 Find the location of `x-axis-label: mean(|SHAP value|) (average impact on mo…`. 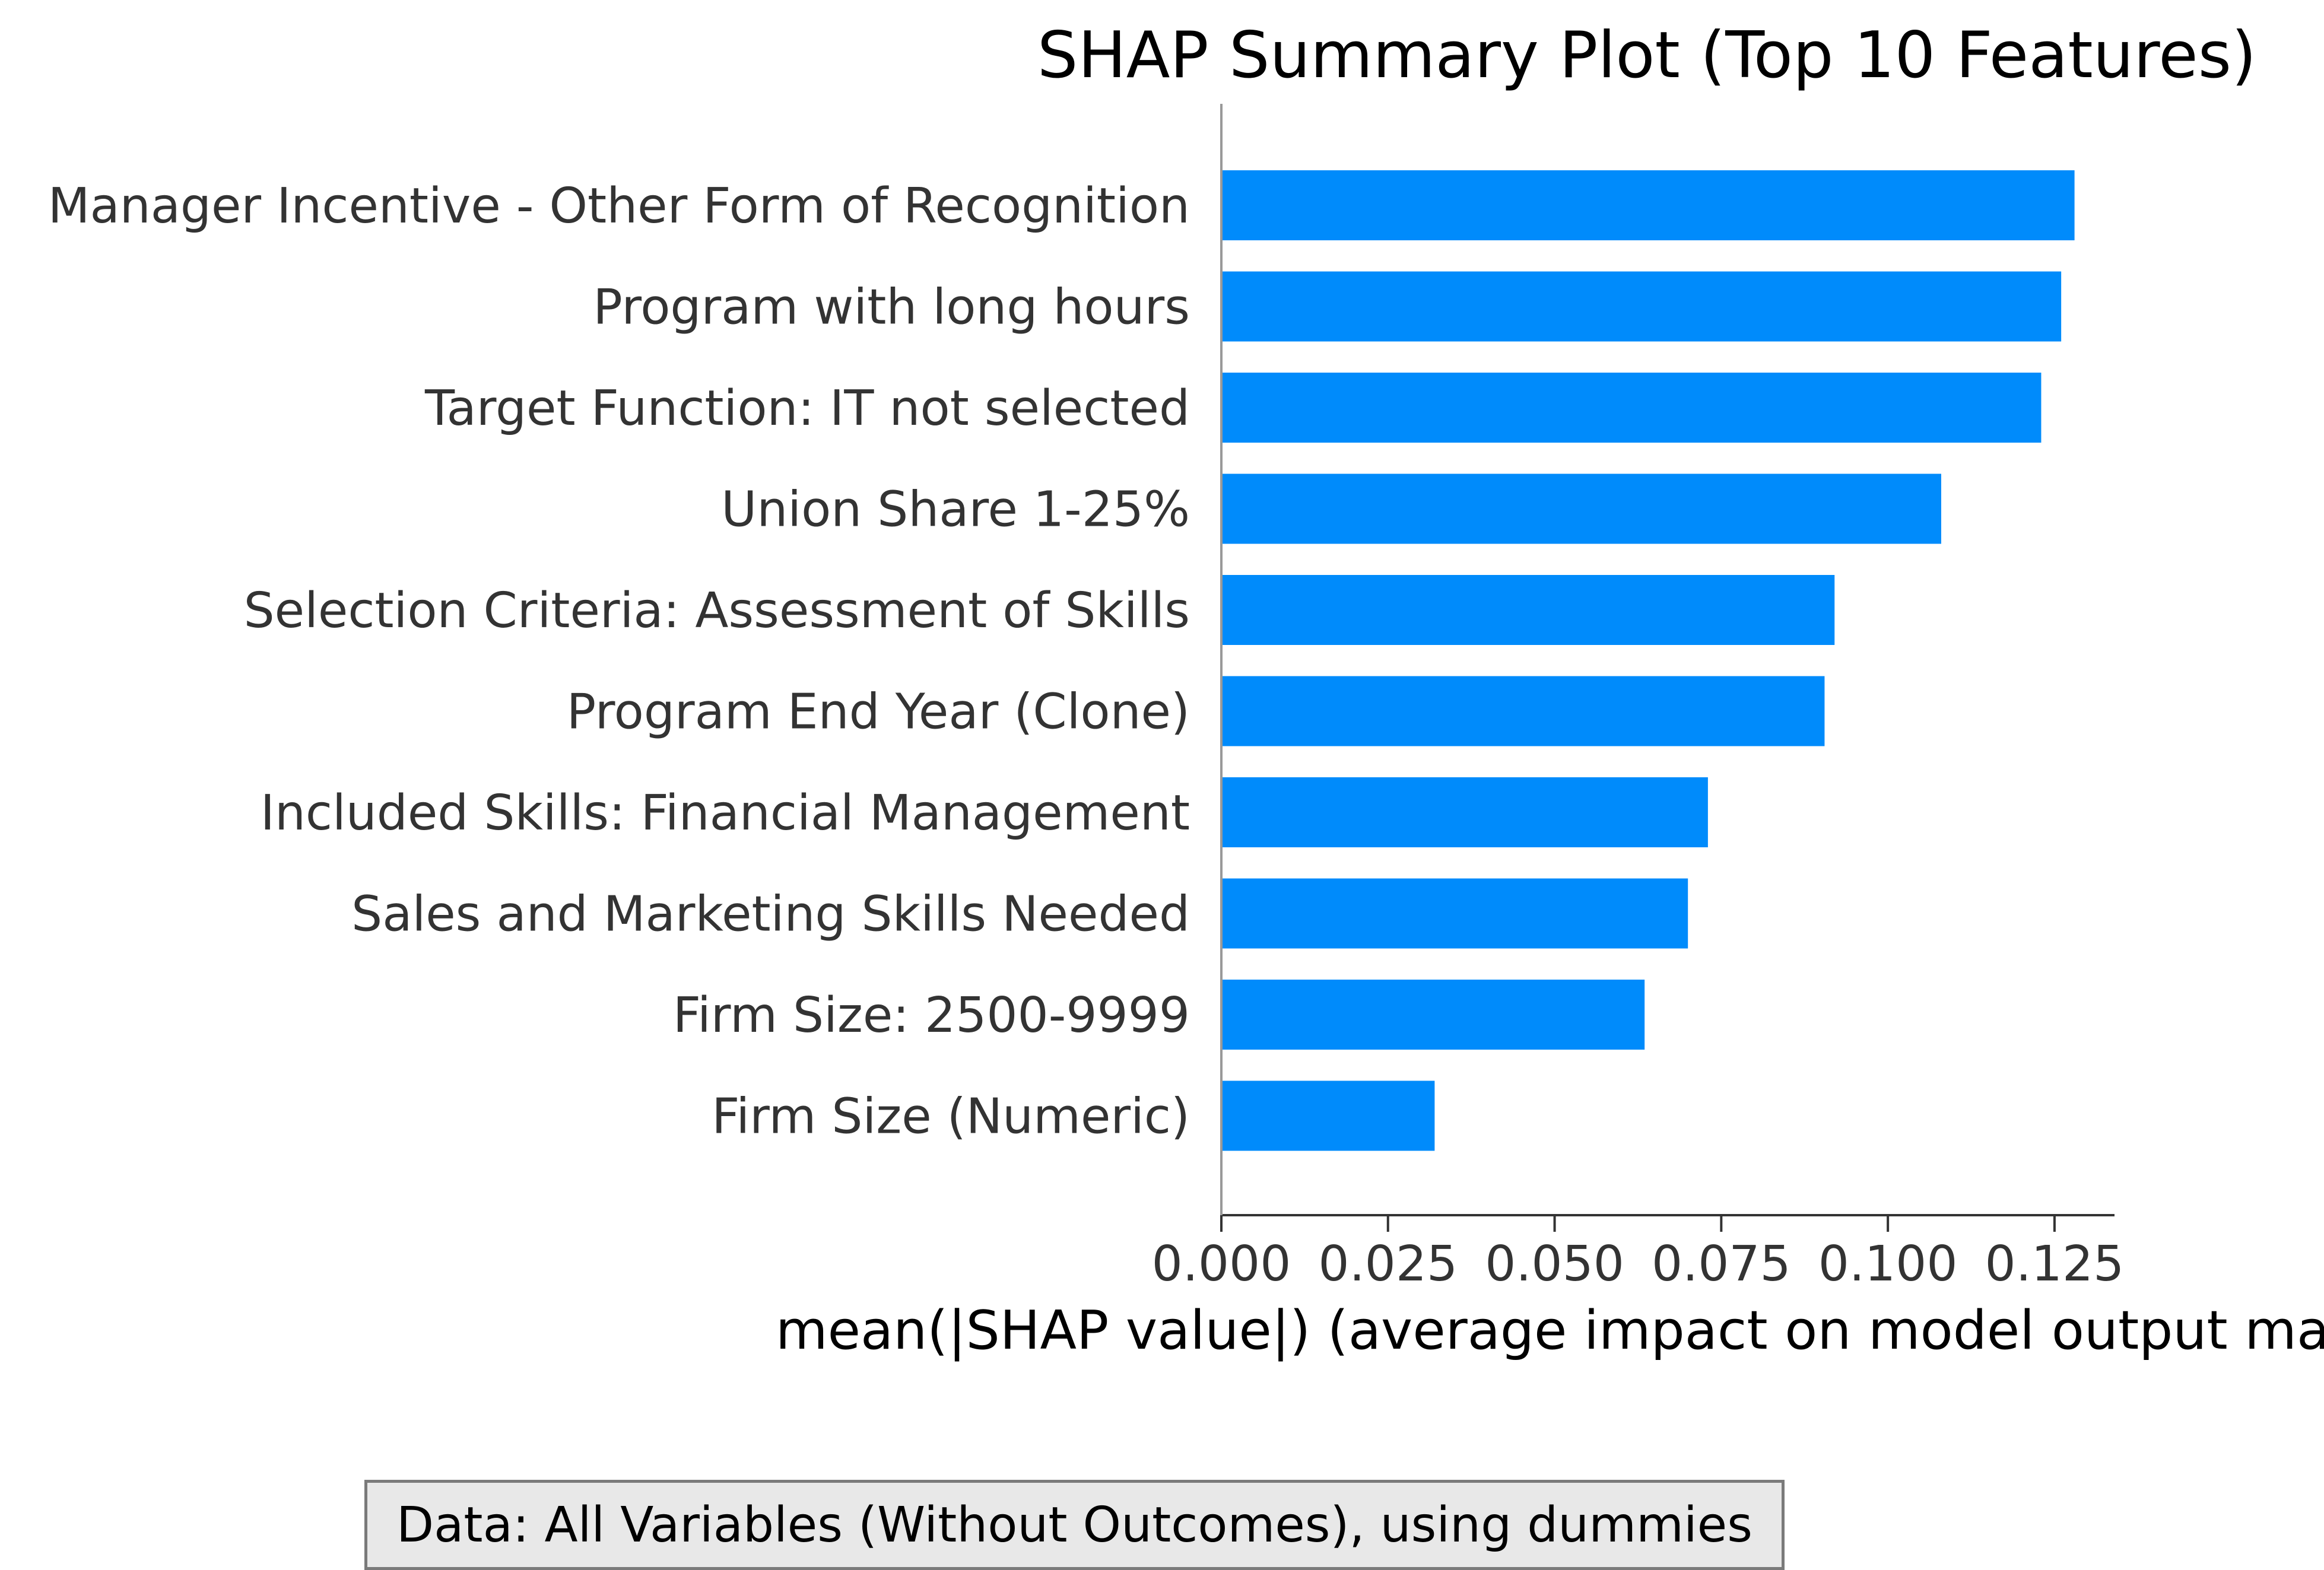

x-axis-label: mean(|SHAP value|) (average impact on mo… is located at coordinates (1550, 1331).